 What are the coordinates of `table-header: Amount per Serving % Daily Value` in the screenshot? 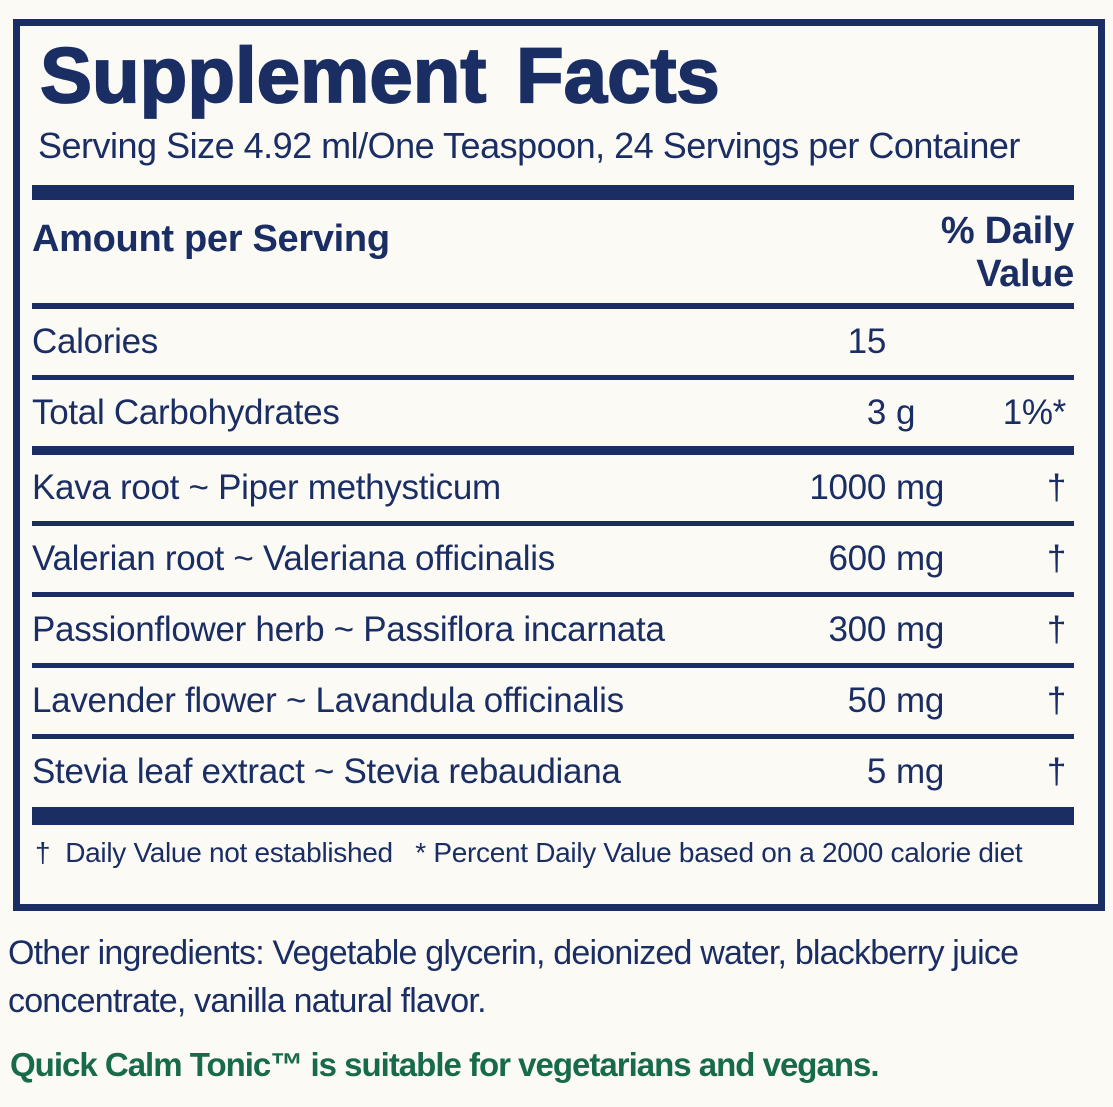 It's located at (553, 252).